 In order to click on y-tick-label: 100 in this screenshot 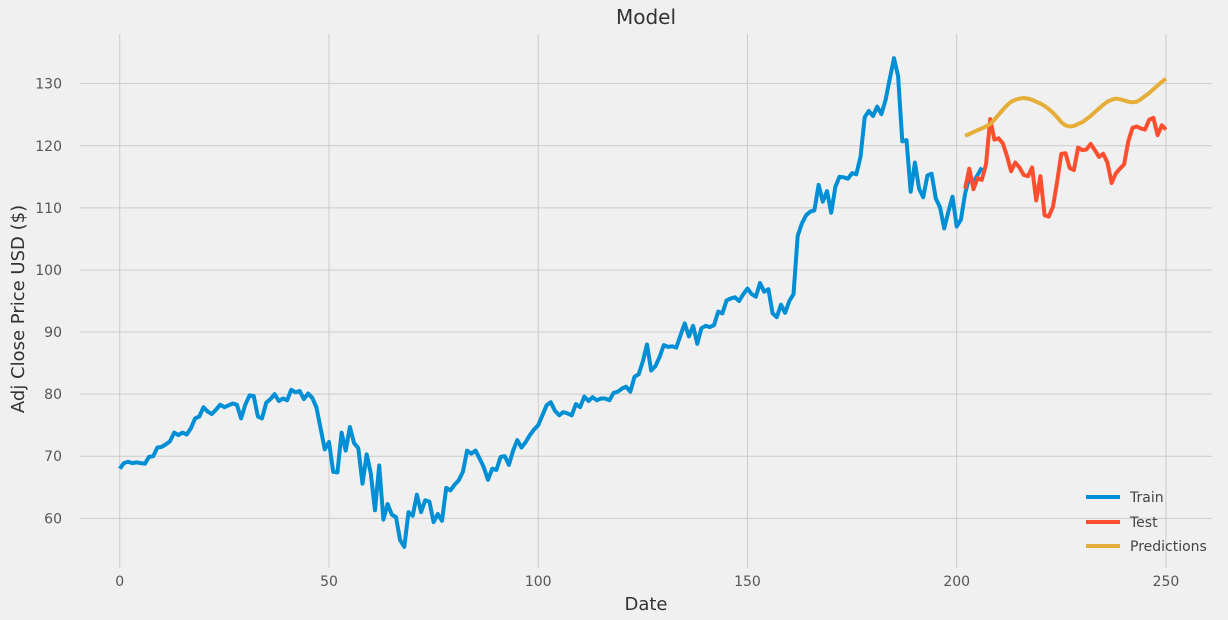, I will do `click(48, 271)`.